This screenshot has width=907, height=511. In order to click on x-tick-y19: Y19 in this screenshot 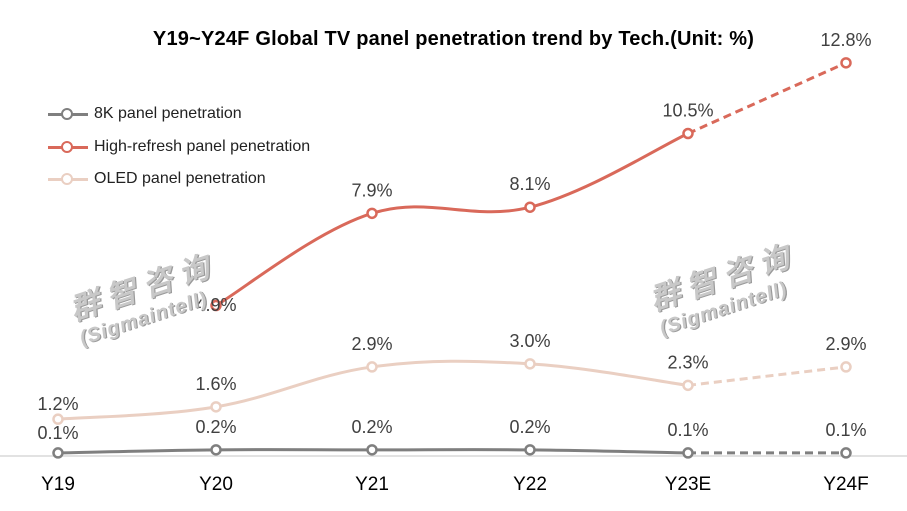, I will do `click(58, 484)`.